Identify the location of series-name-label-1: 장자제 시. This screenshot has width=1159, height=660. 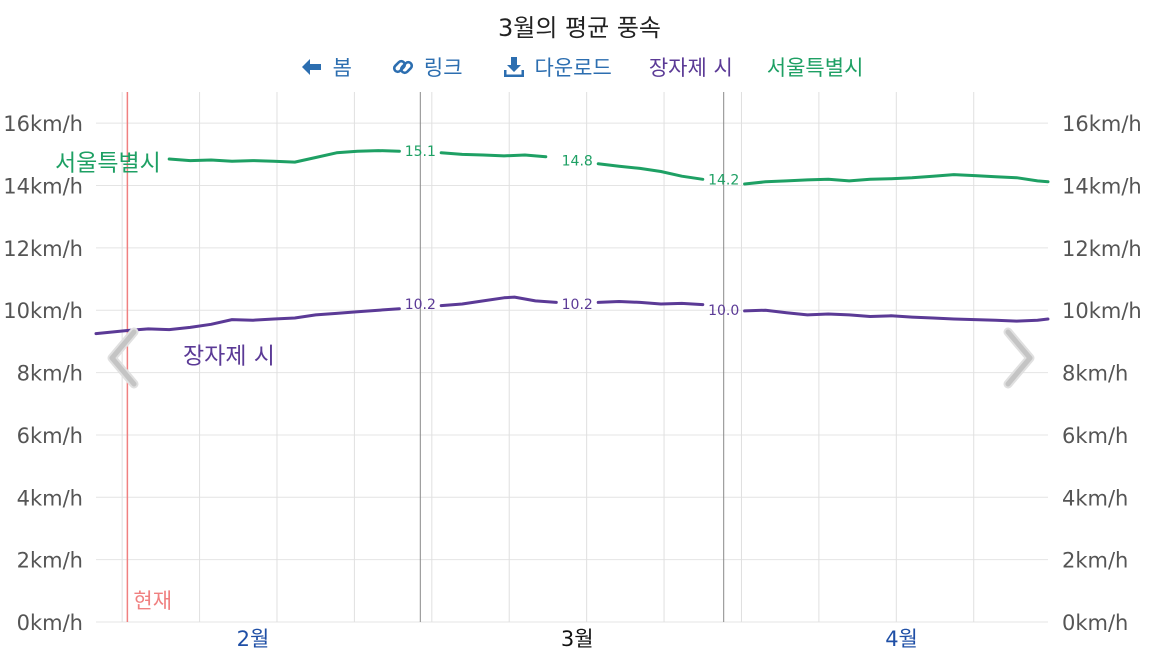
(229, 357).